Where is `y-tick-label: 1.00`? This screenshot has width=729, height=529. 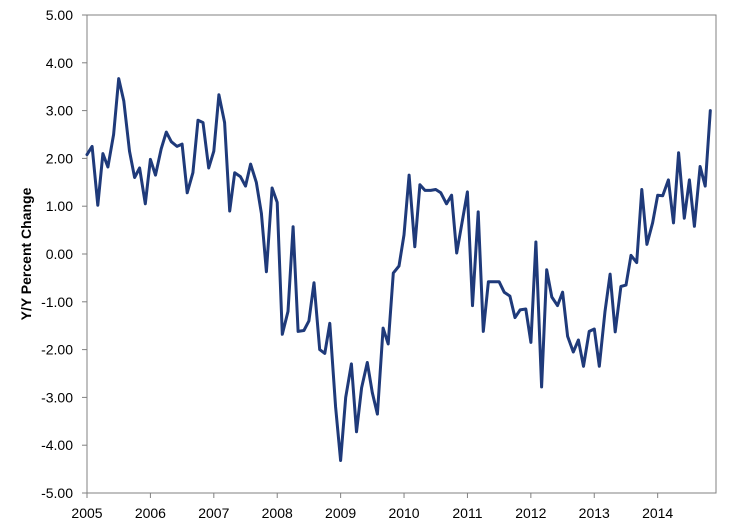 y-tick-label: 1.00 is located at coordinates (59, 206).